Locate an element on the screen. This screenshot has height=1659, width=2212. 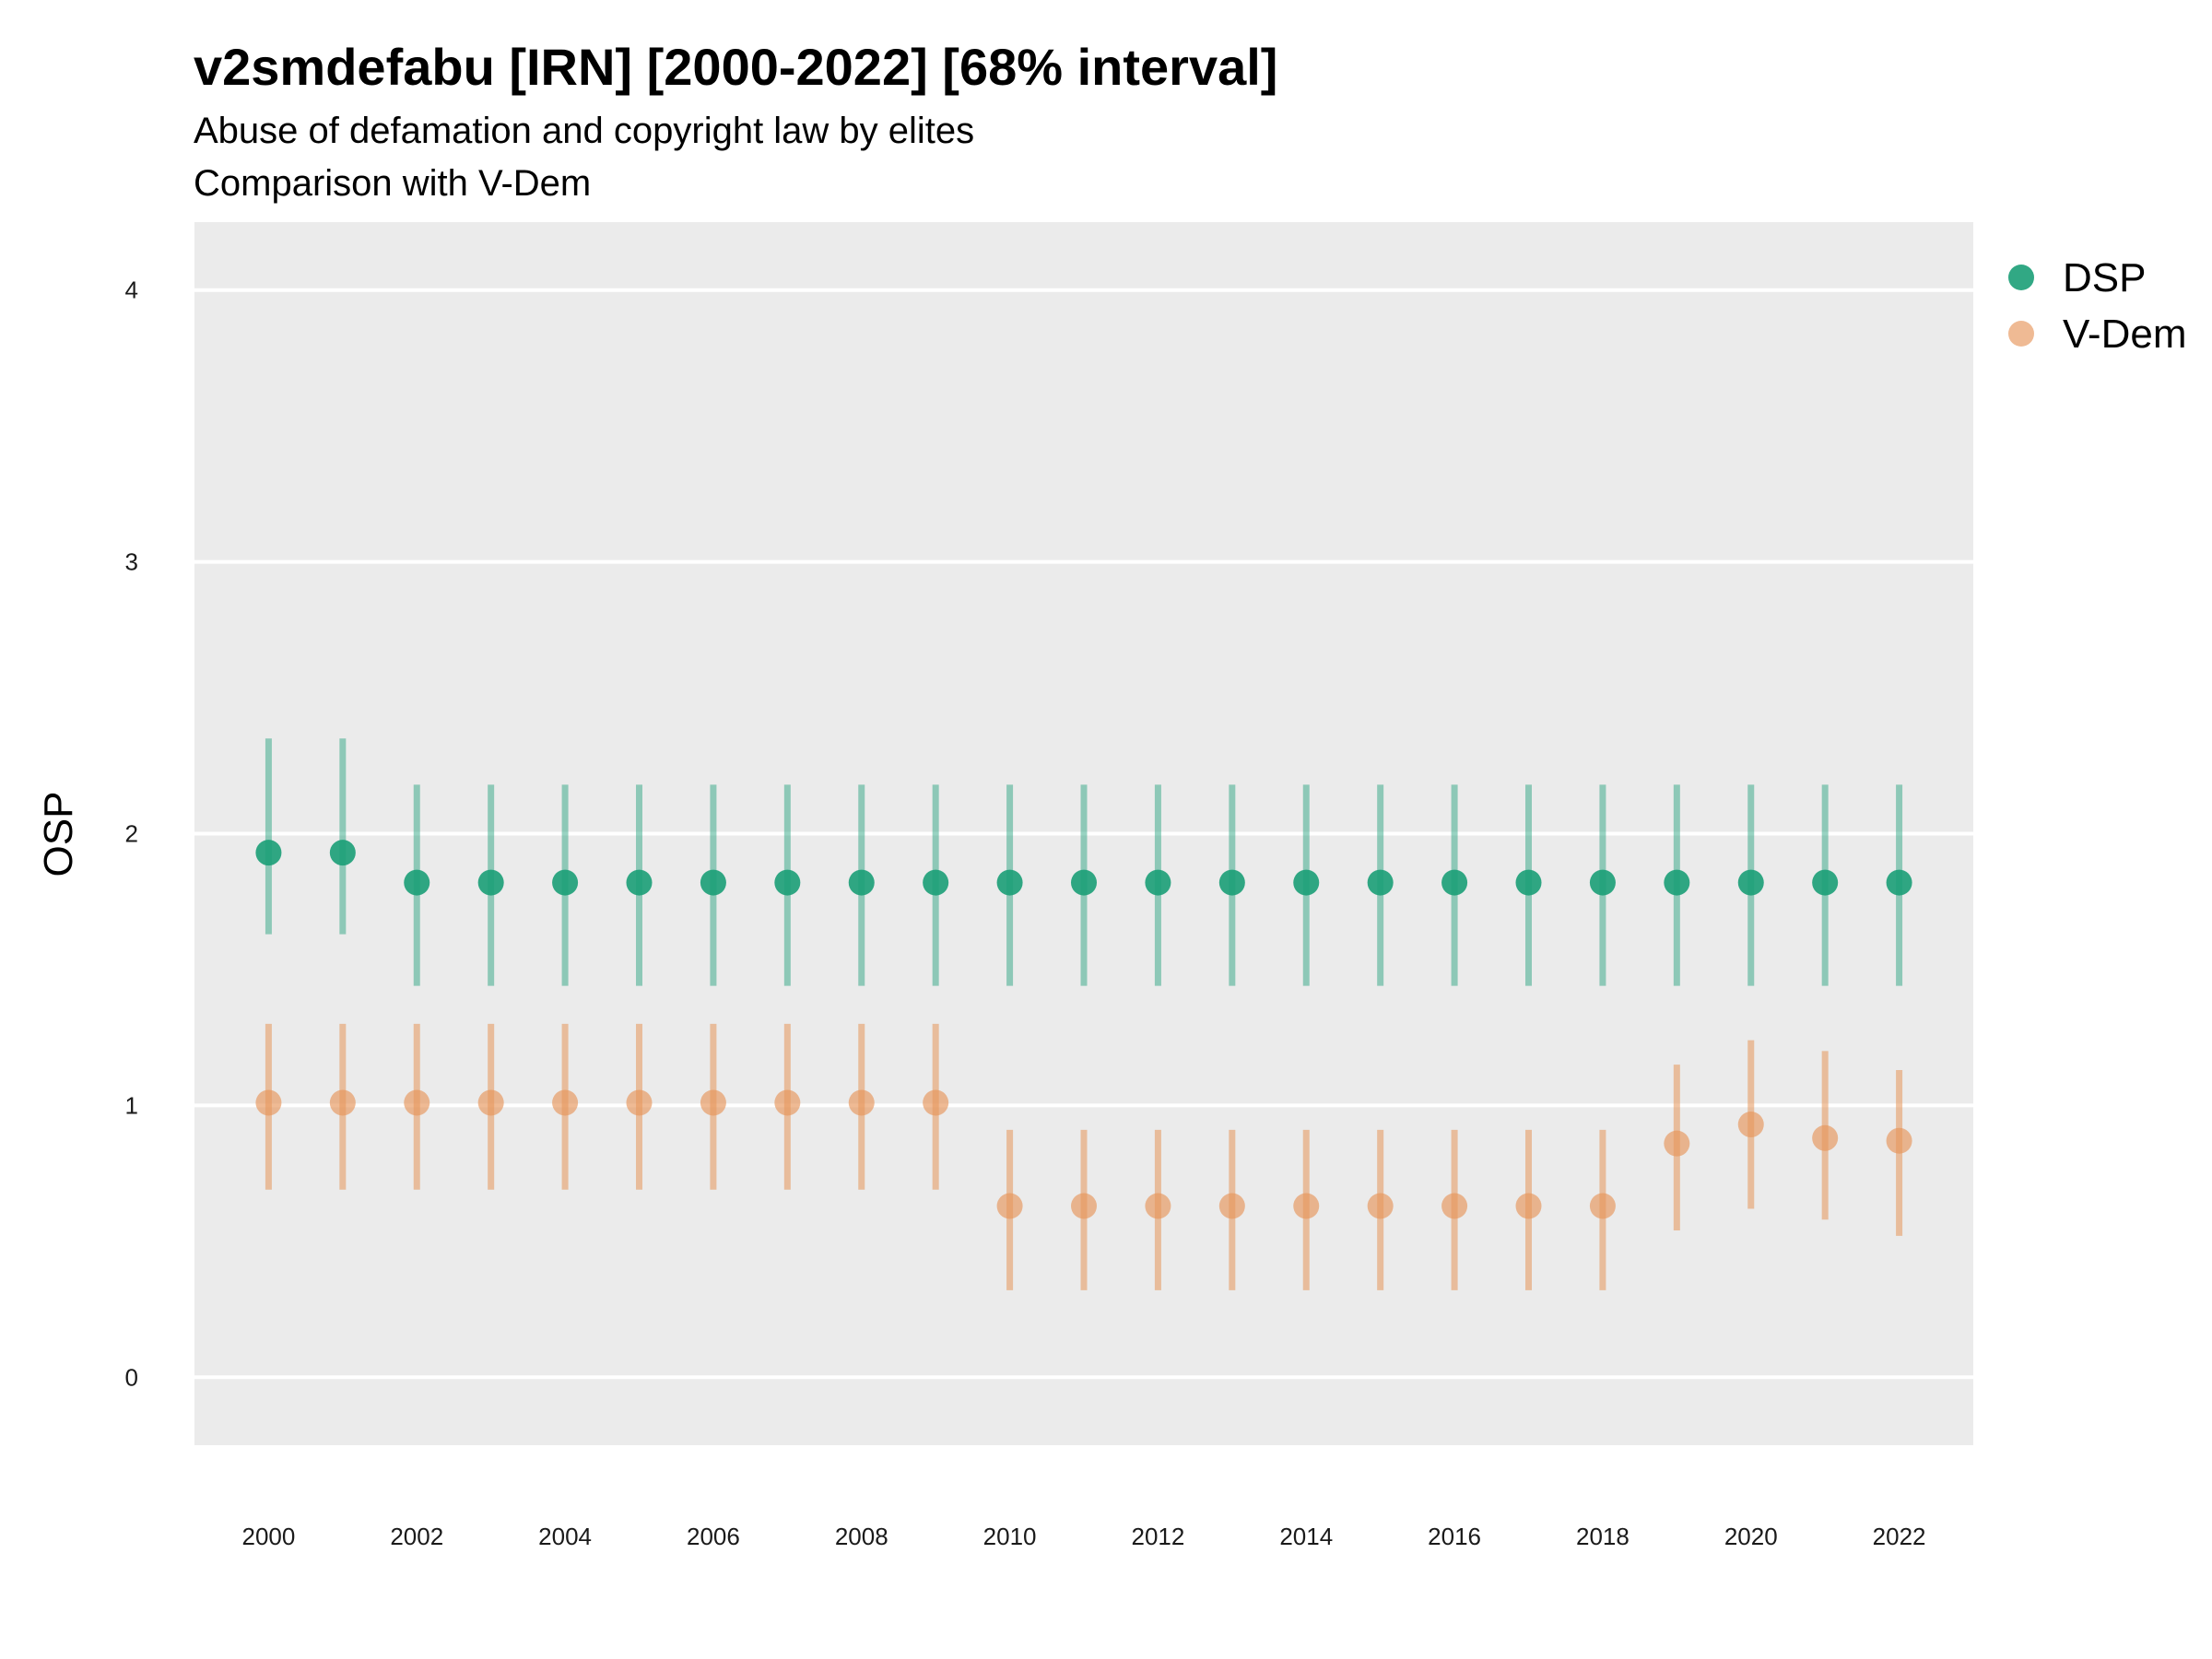
x-tick-label: 2018 is located at coordinates (1603, 1536).